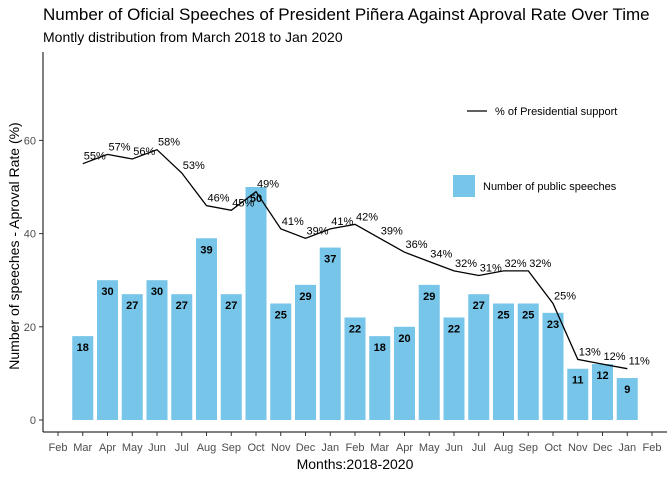  What do you see at coordinates (206, 250) in the screenshot?
I see `bar-value-label: 39` at bounding box center [206, 250].